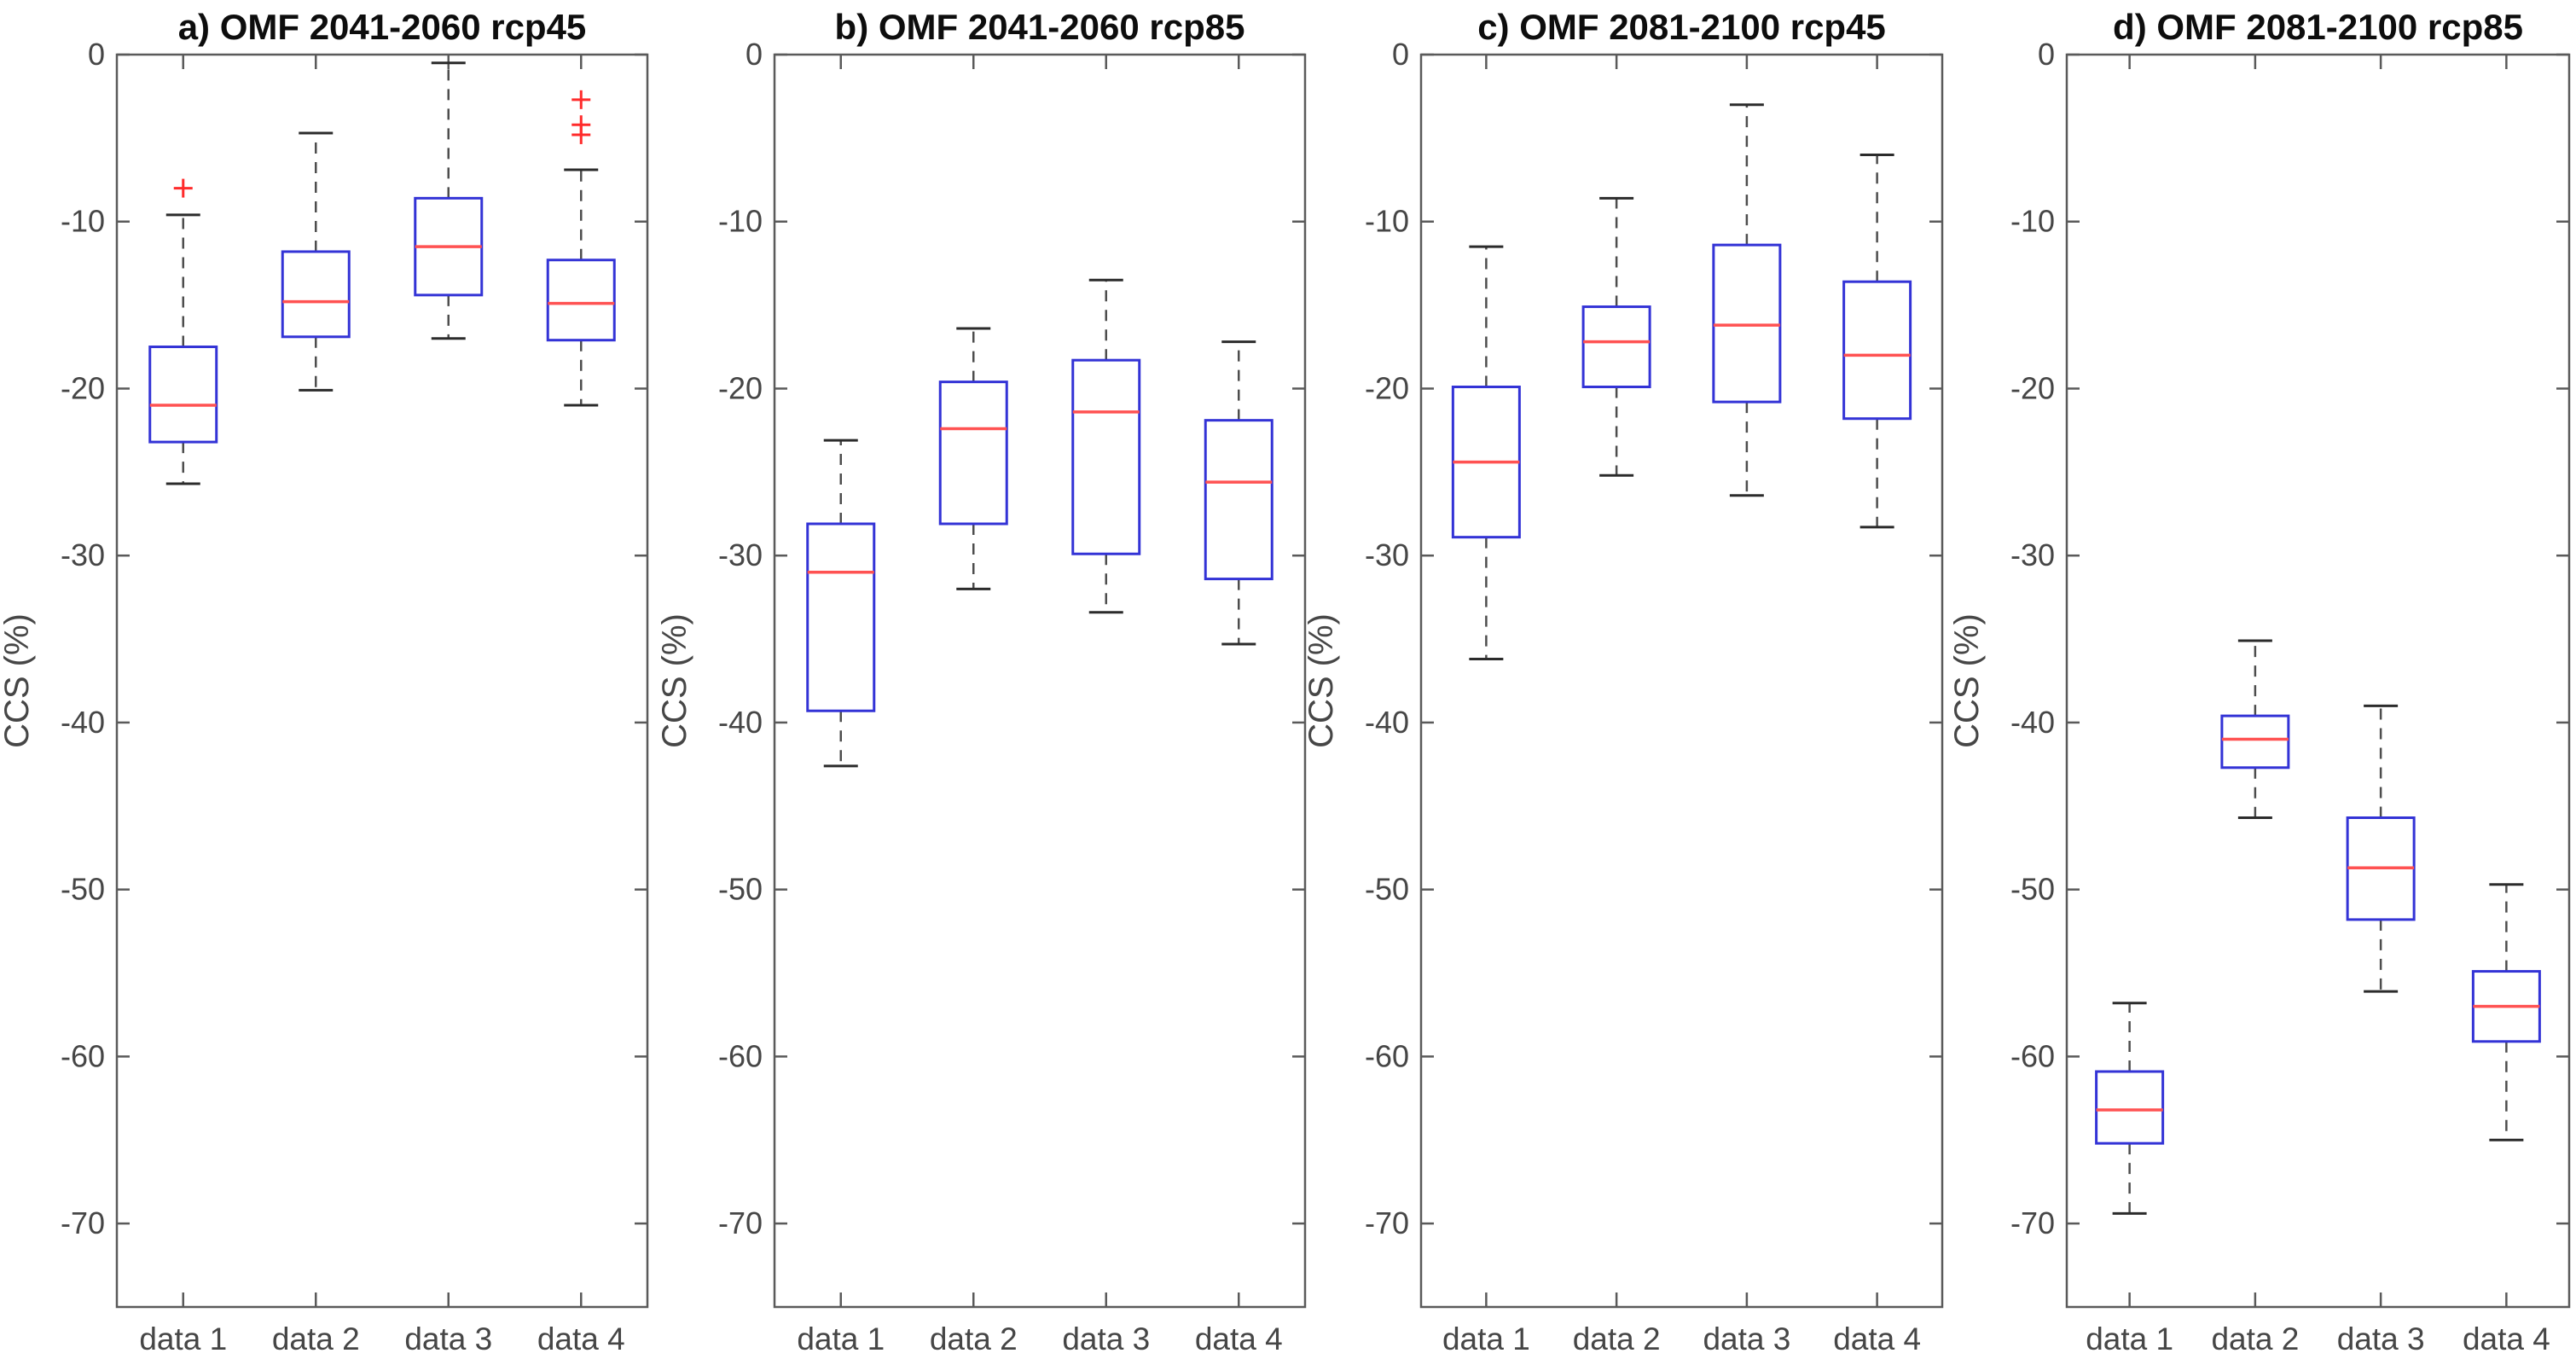 The image size is (2576, 1365). What do you see at coordinates (1040, 27) in the screenshot?
I see `subplot-title: b) OMF 2041-2060 rcp85` at bounding box center [1040, 27].